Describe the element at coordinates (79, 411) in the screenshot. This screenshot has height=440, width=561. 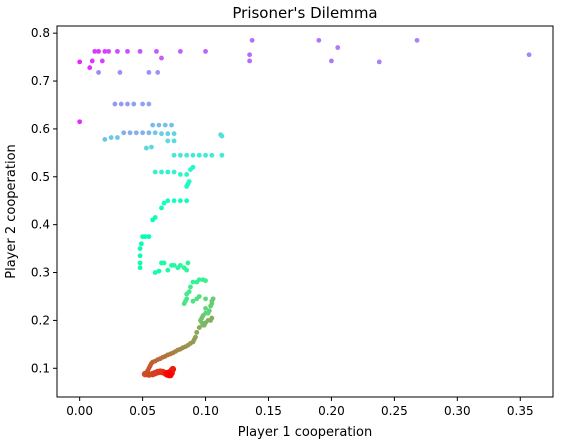
I see `x-tick-label: 0.00` at that location.